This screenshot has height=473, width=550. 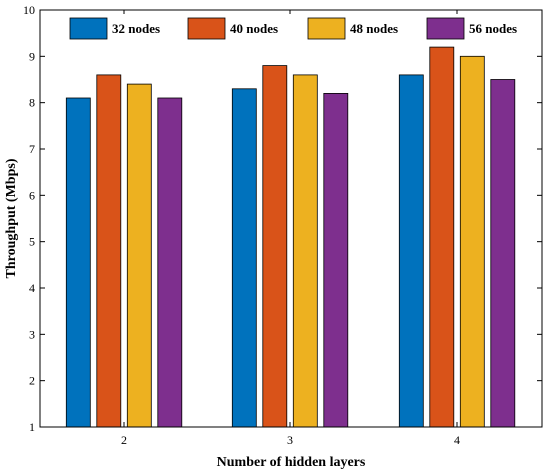 I want to click on x-tick-label: 3, so click(x=290, y=440).